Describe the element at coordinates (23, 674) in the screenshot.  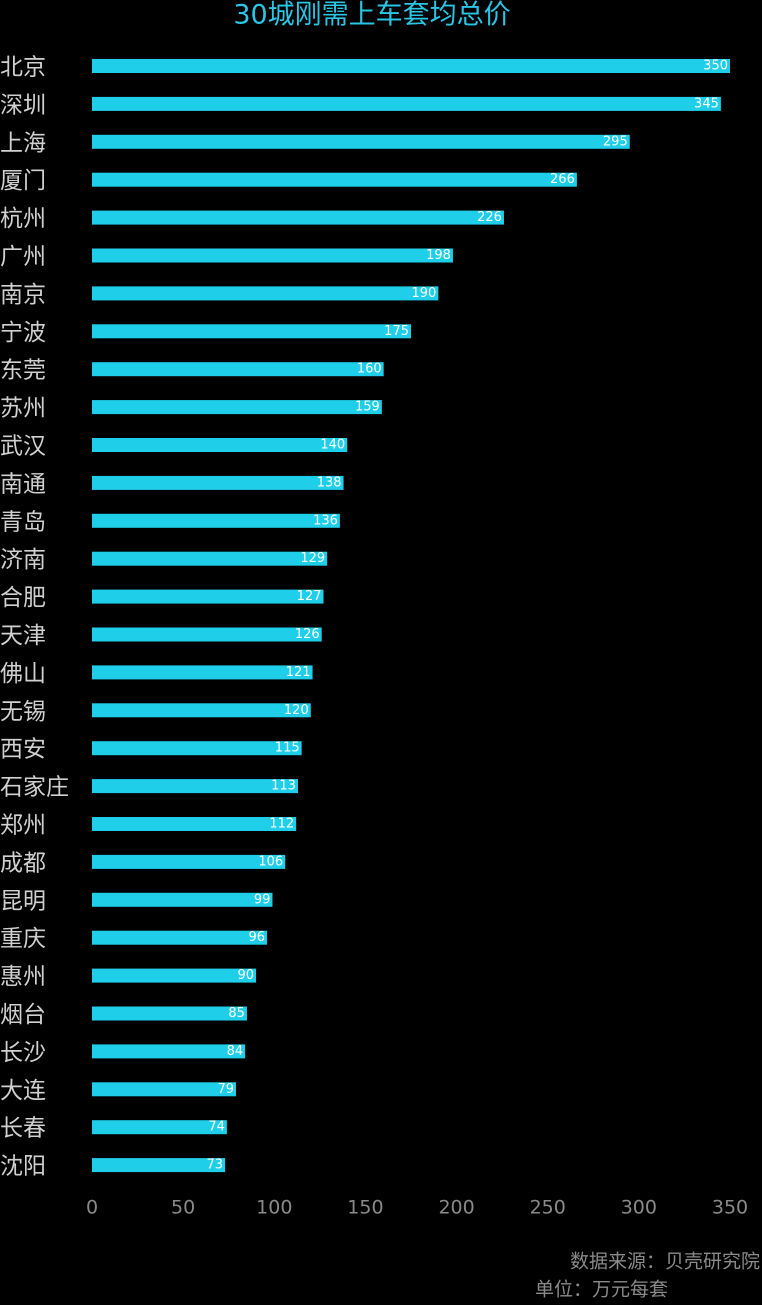
I see `y-tick-label: 佛山` at that location.